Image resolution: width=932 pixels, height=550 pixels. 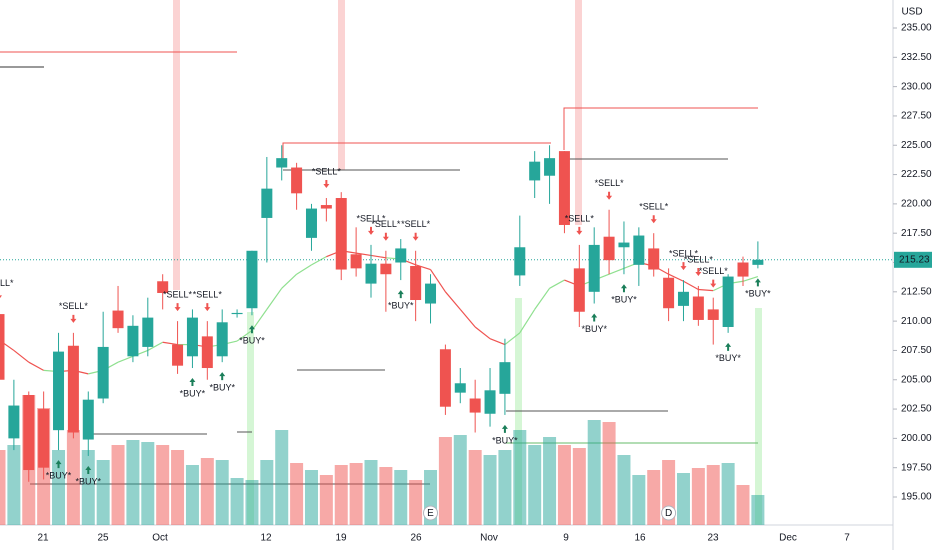 What do you see at coordinates (847, 538) in the screenshot?
I see `x-tick-label: 7` at bounding box center [847, 538].